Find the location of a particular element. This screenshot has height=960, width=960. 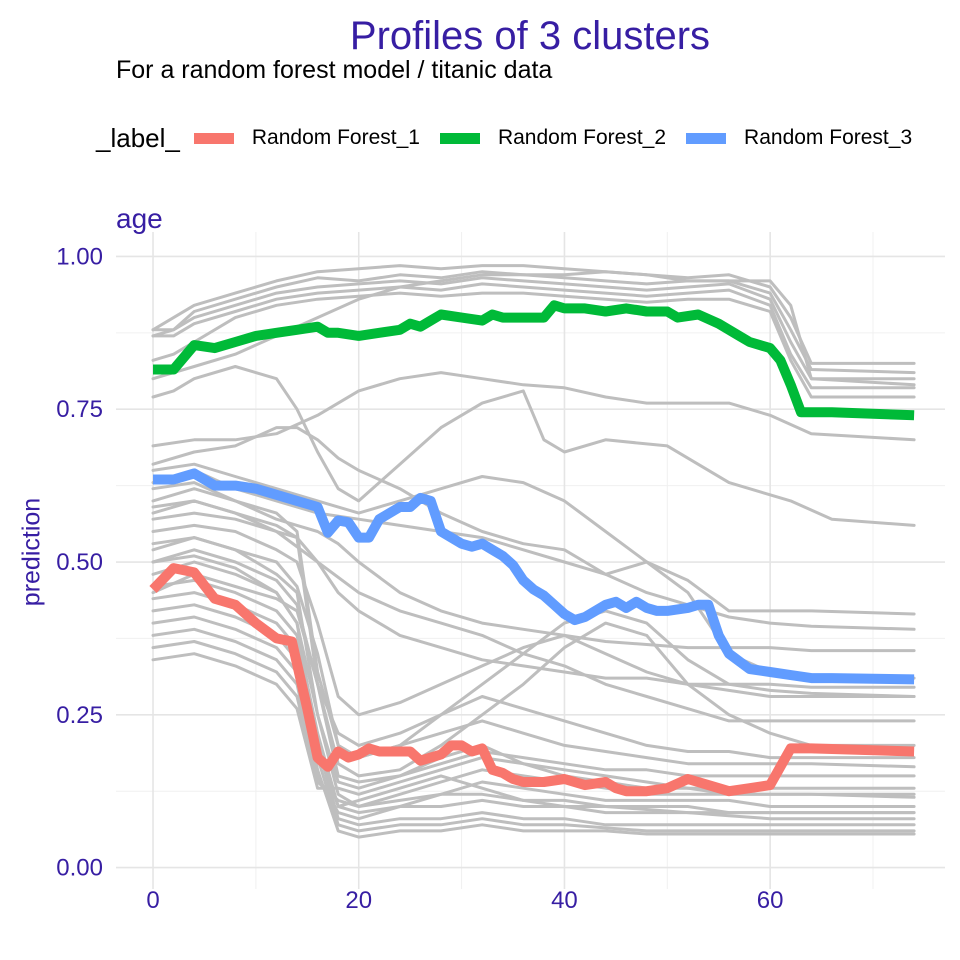

y-tick-label-2: 0.50 is located at coordinates (79, 562).